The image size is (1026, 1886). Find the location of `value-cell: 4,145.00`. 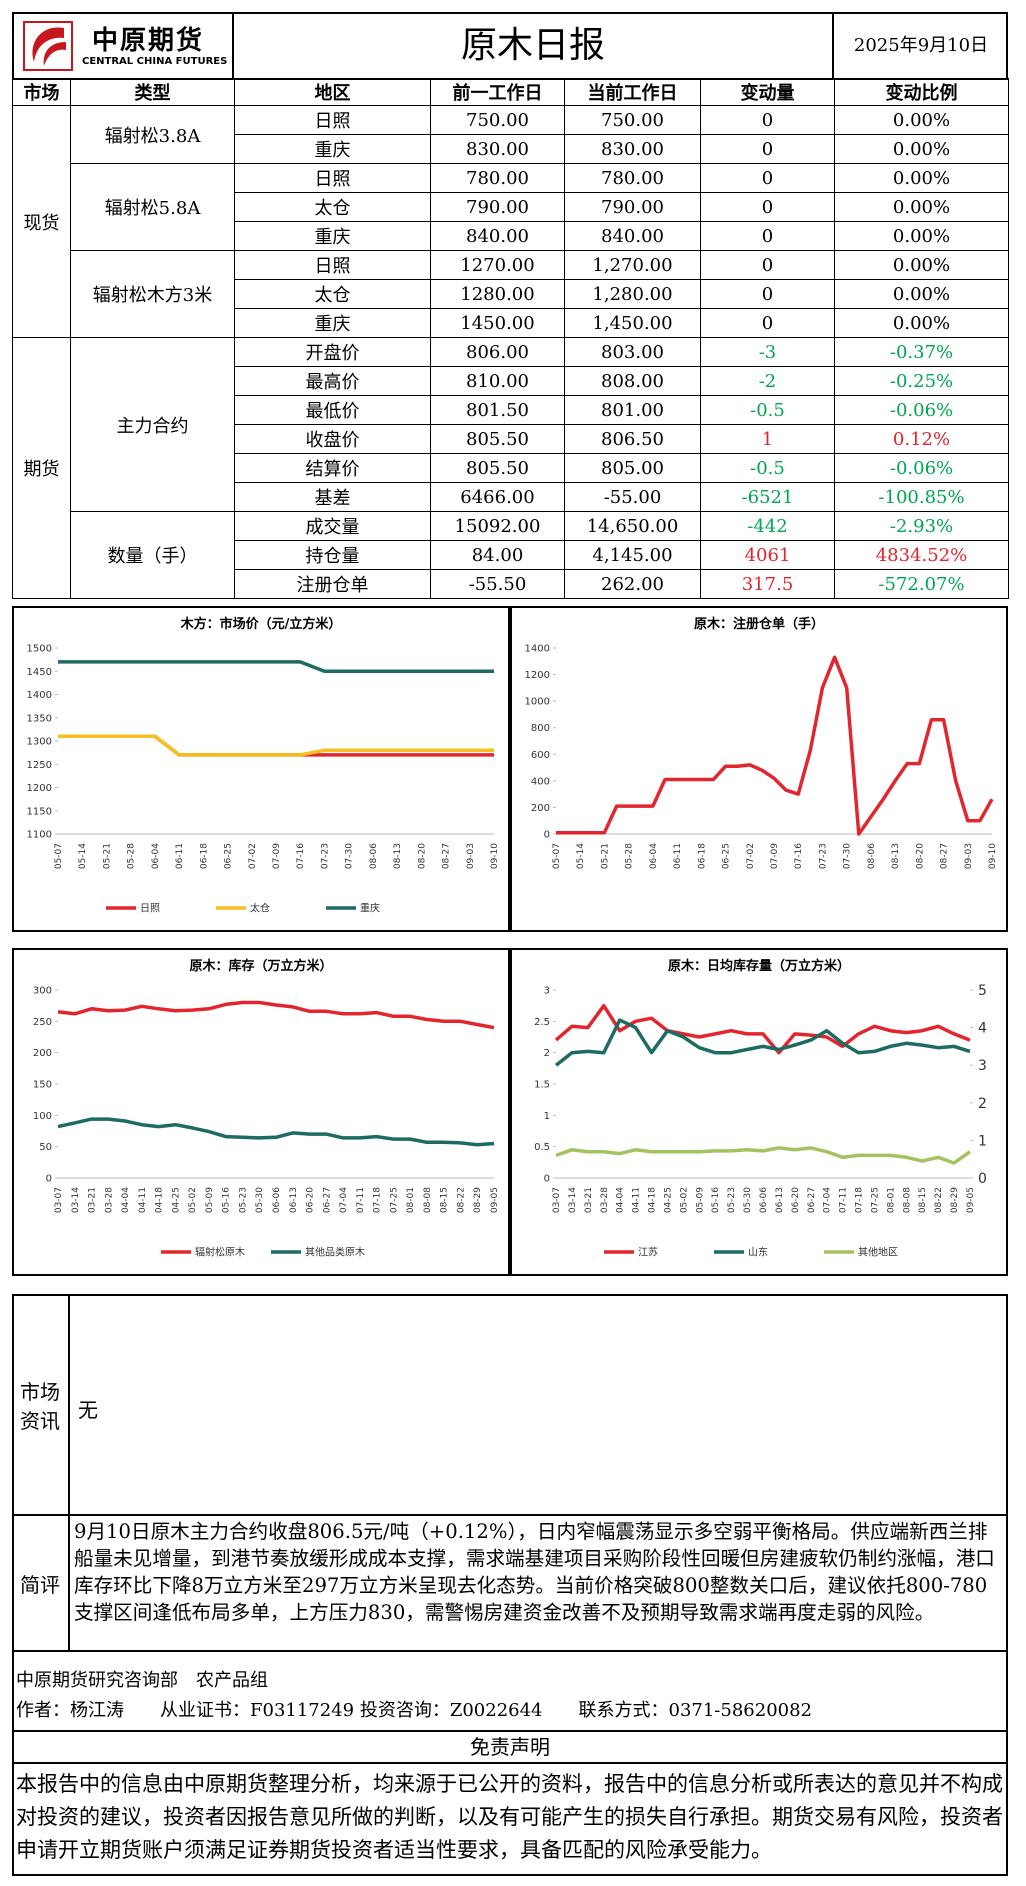

value-cell: 4,145.00 is located at coordinates (632, 555).